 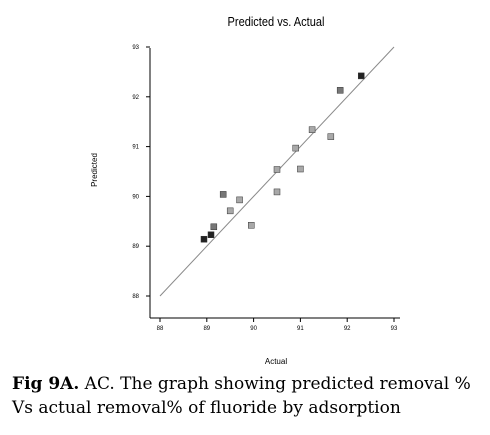 What do you see at coordinates (347, 329) in the screenshot?
I see `x-tick-label: 92` at bounding box center [347, 329].